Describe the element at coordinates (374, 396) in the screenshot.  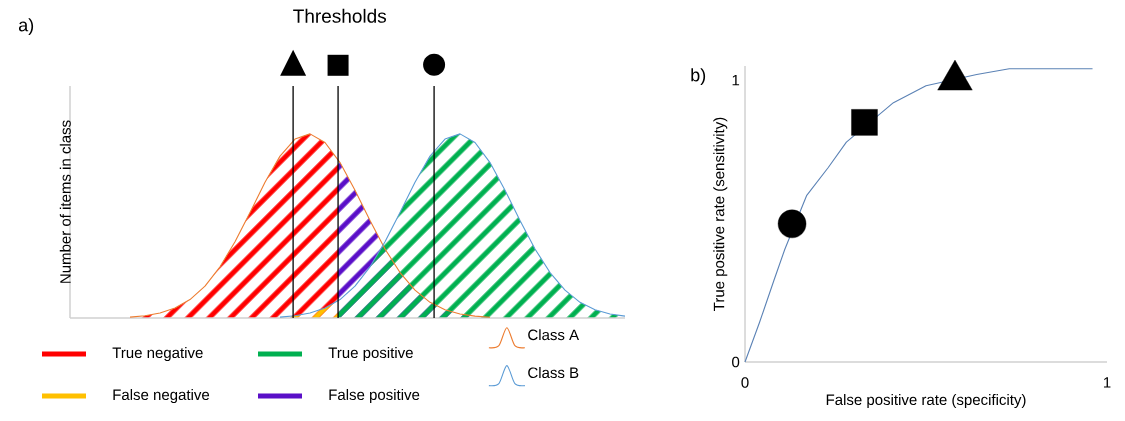
I see `text: False positive` at that location.